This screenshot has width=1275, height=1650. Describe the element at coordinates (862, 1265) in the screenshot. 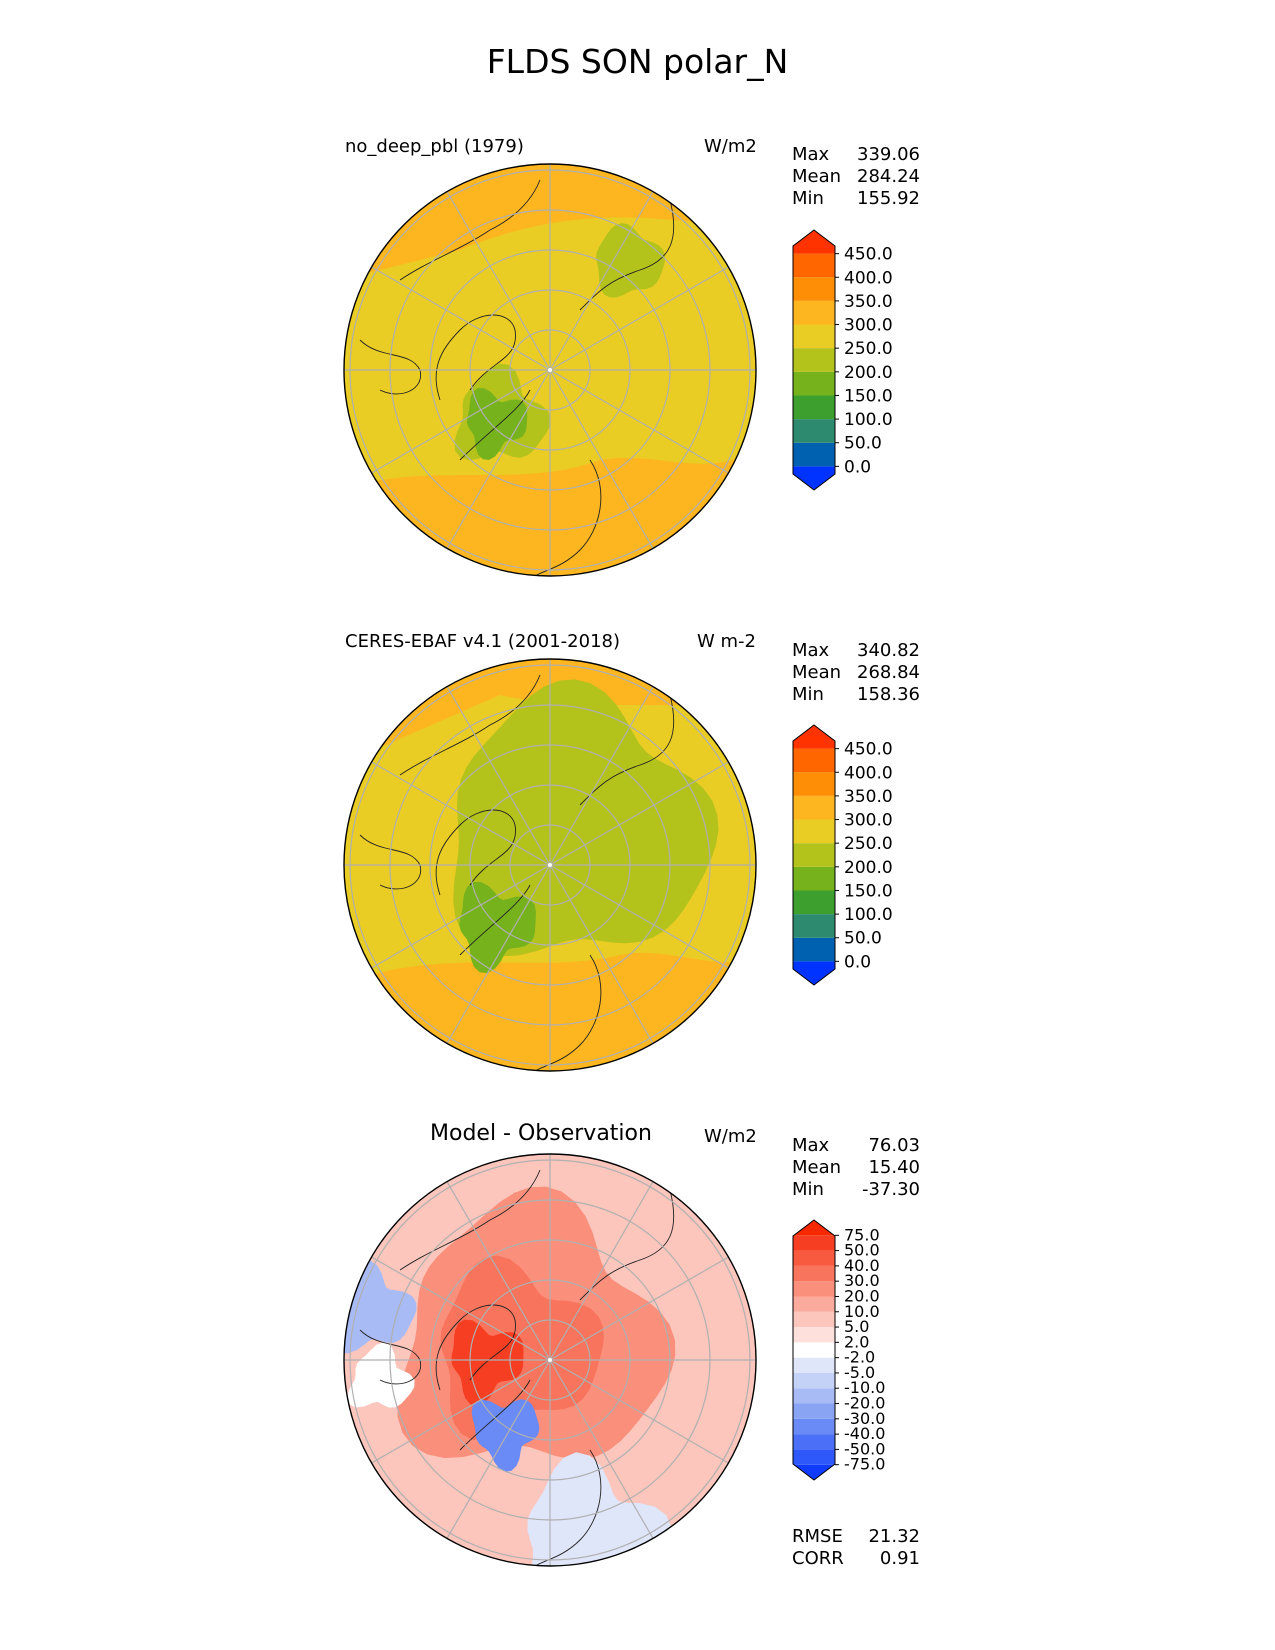

I see `colorbar-tick-label: 40.0` at that location.